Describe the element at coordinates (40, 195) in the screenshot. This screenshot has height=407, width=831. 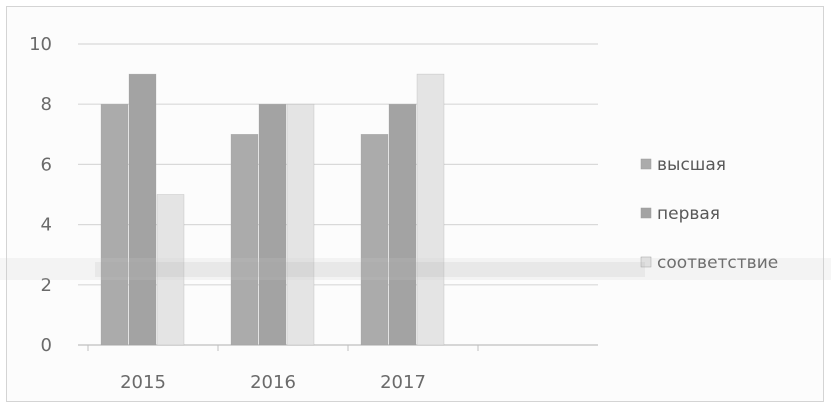
I see `y-axis-ticks: 0 2 4 6 8 10` at that location.